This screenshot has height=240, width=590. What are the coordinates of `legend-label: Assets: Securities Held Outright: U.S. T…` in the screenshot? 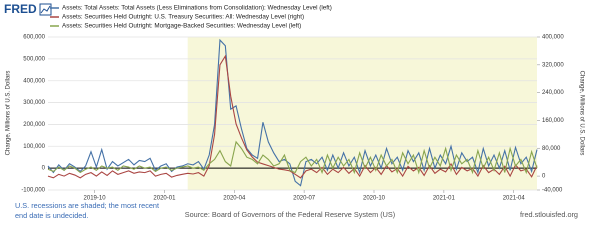 It's located at (183, 17).